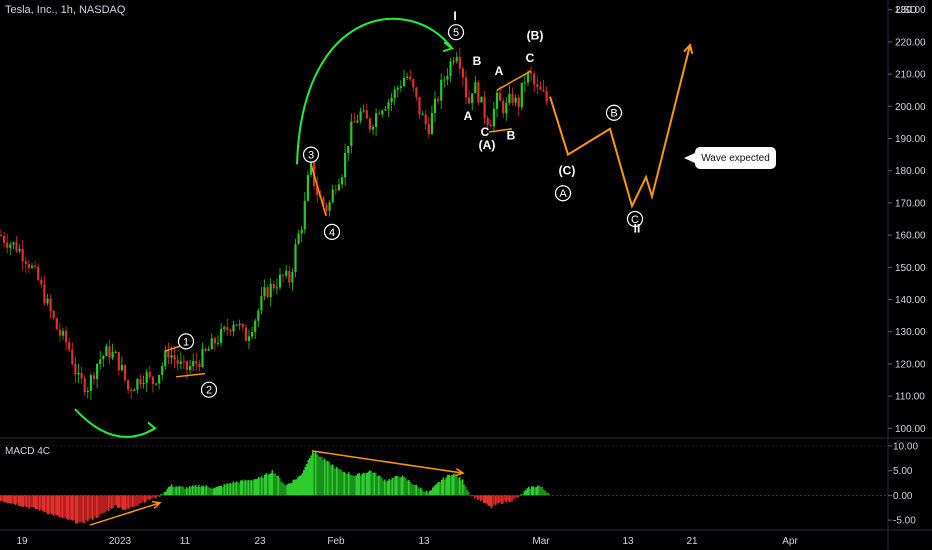  What do you see at coordinates (910, 171) in the screenshot?
I see `price-tick-label: 180.00` at bounding box center [910, 171].